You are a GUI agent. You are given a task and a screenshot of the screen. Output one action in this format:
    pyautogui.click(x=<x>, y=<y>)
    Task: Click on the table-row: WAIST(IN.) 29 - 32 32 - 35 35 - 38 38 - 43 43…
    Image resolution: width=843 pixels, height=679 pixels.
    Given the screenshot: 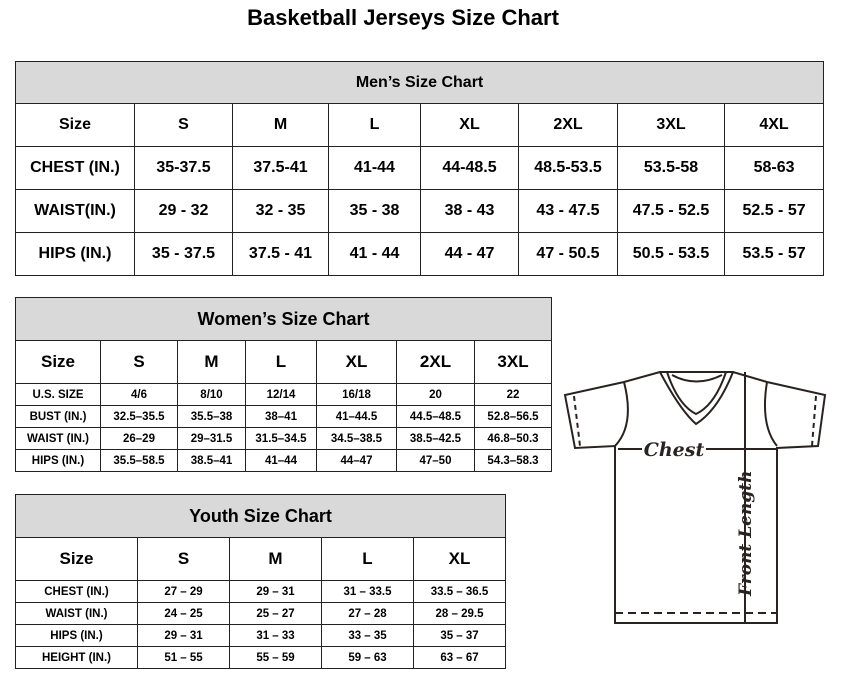 What is the action you would take?
    pyautogui.click(x=420, y=211)
    